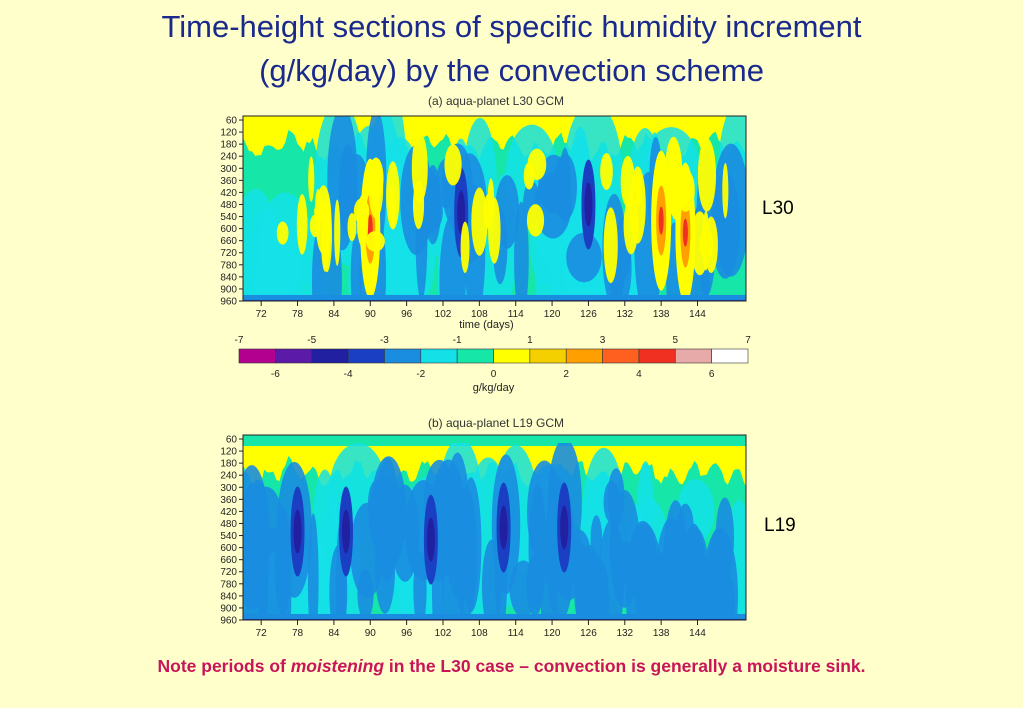 This screenshot has width=1023, height=708. What do you see at coordinates (511, 70) in the screenshot?
I see `slide-title-line2: (g/kg/day) by the convection scheme` at bounding box center [511, 70].